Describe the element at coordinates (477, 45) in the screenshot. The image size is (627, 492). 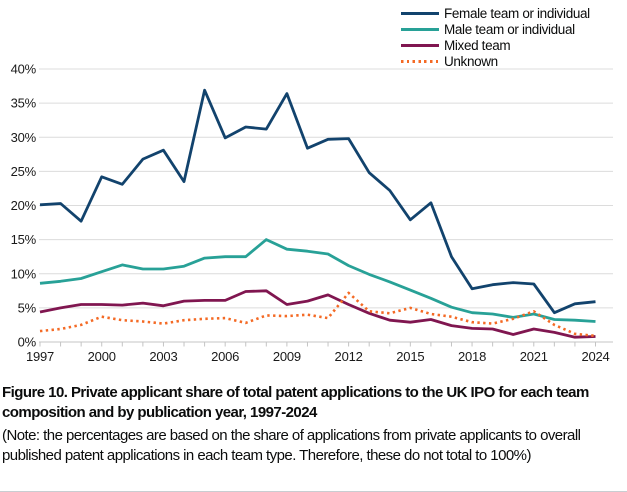
I see `legend-label: Mixed team` at that location.